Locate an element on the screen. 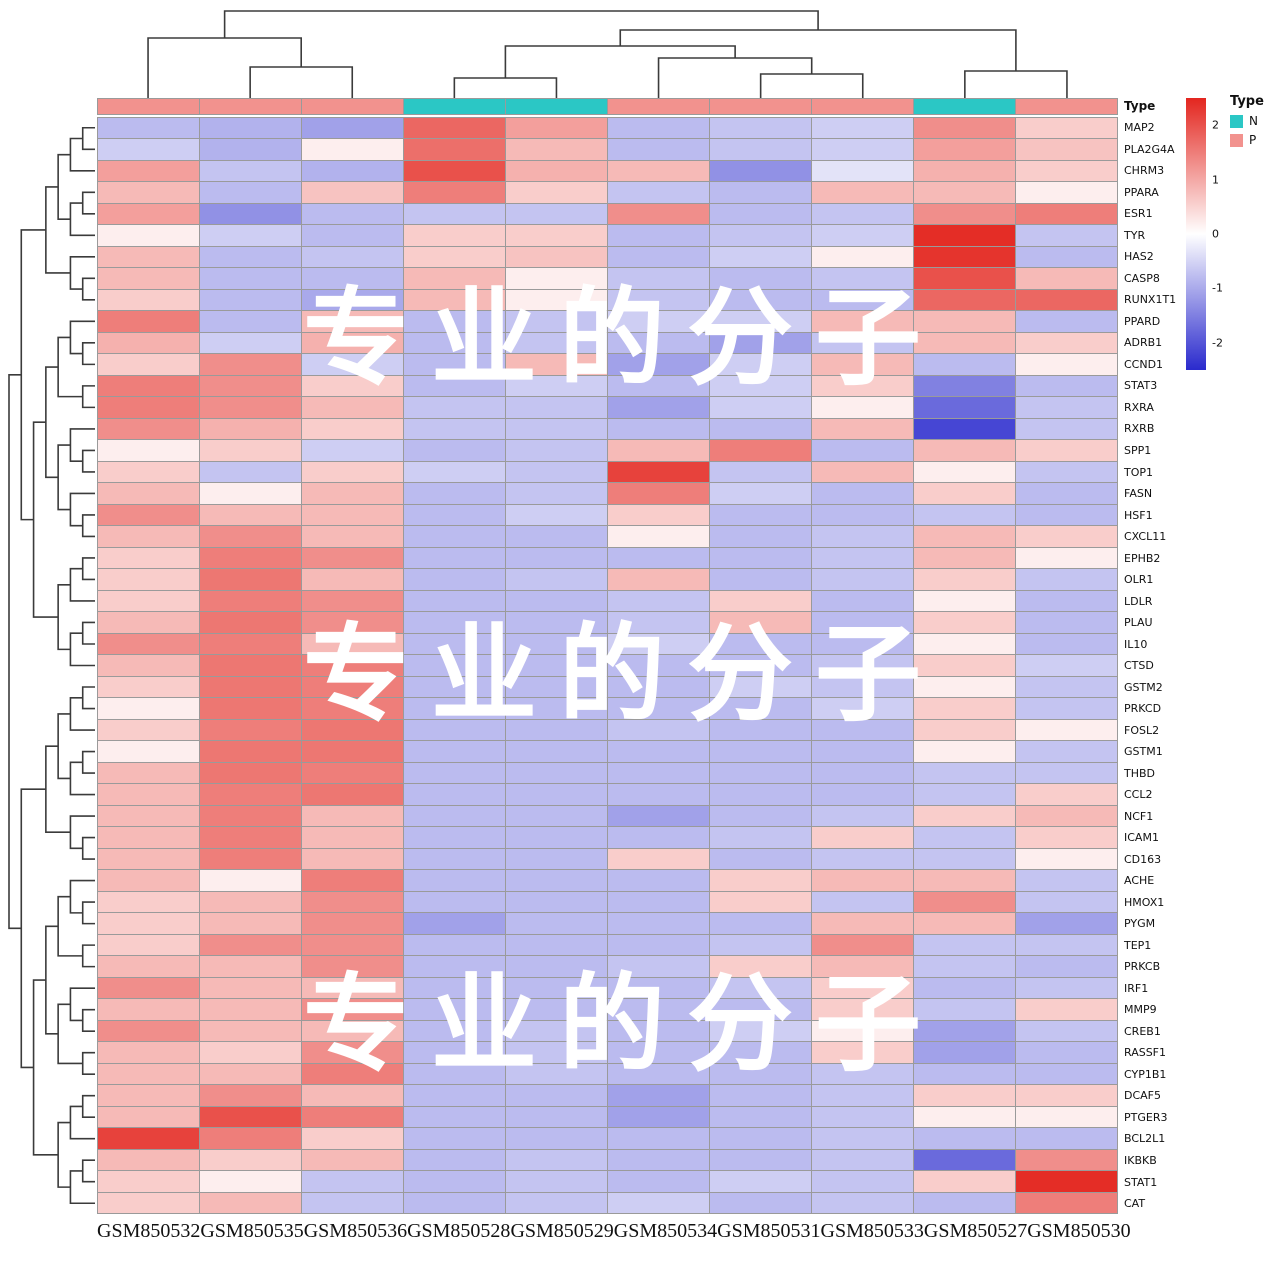  column-label: GSM850530 is located at coordinates (1079, 1231).